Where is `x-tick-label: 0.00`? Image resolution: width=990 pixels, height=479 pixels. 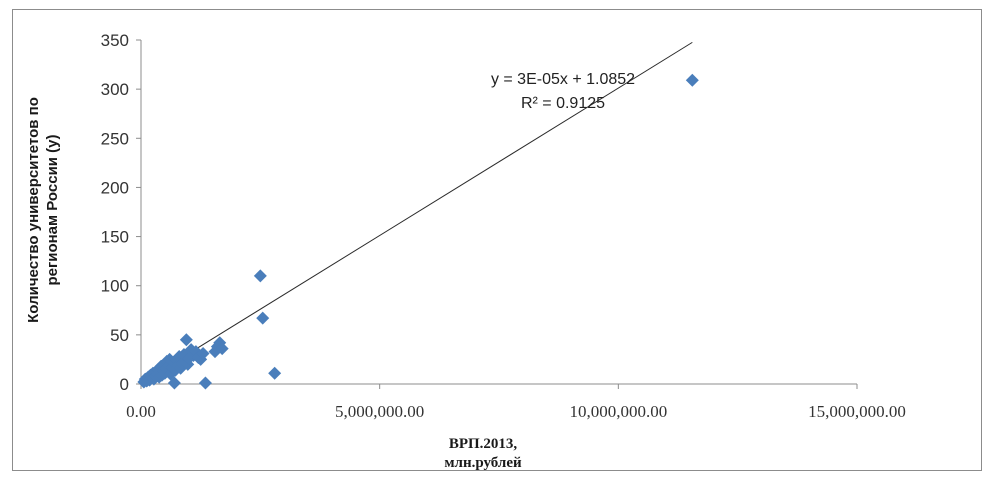
x-tick-label: 0.00 is located at coordinates (141, 411).